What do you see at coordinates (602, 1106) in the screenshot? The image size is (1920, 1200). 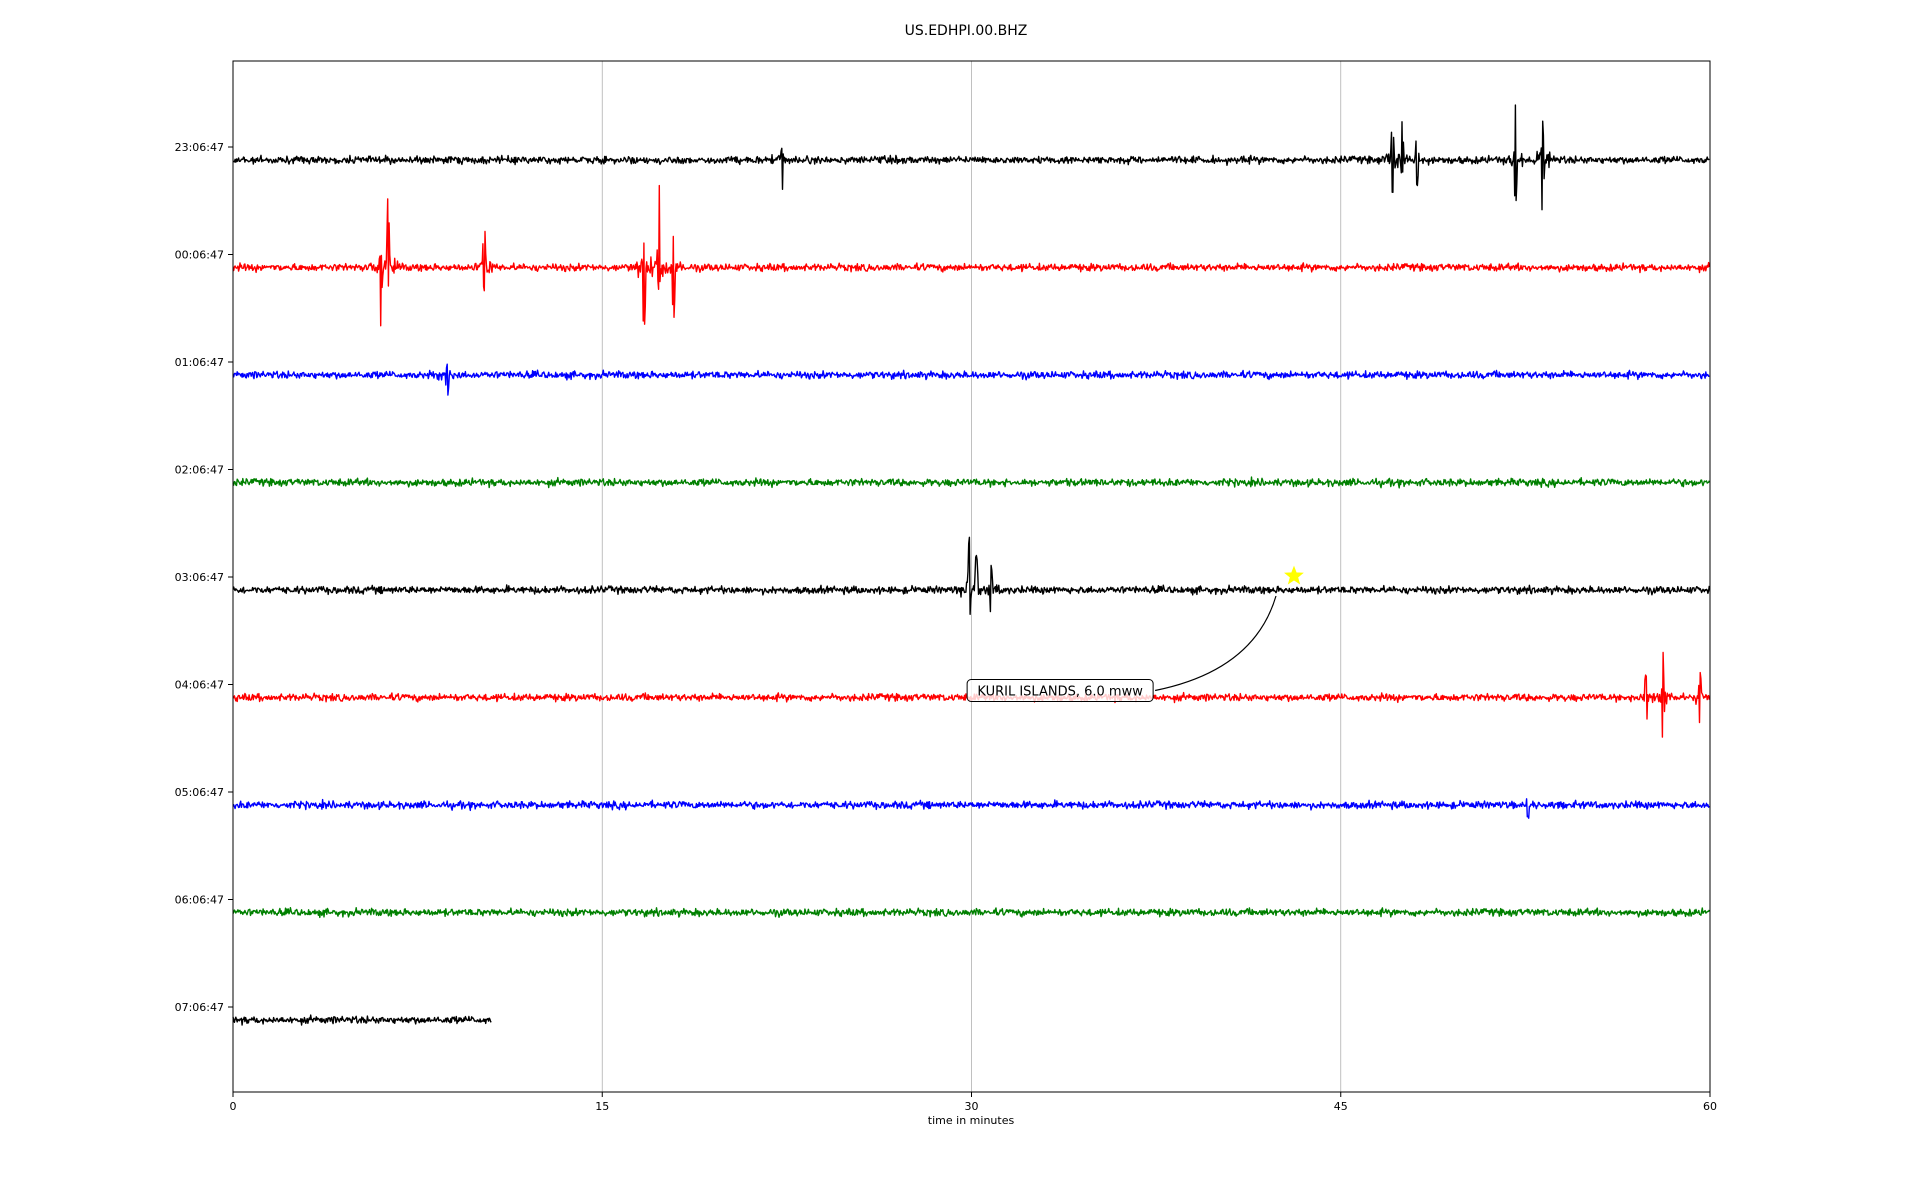 I see `x-tick-label: 15` at bounding box center [602, 1106].